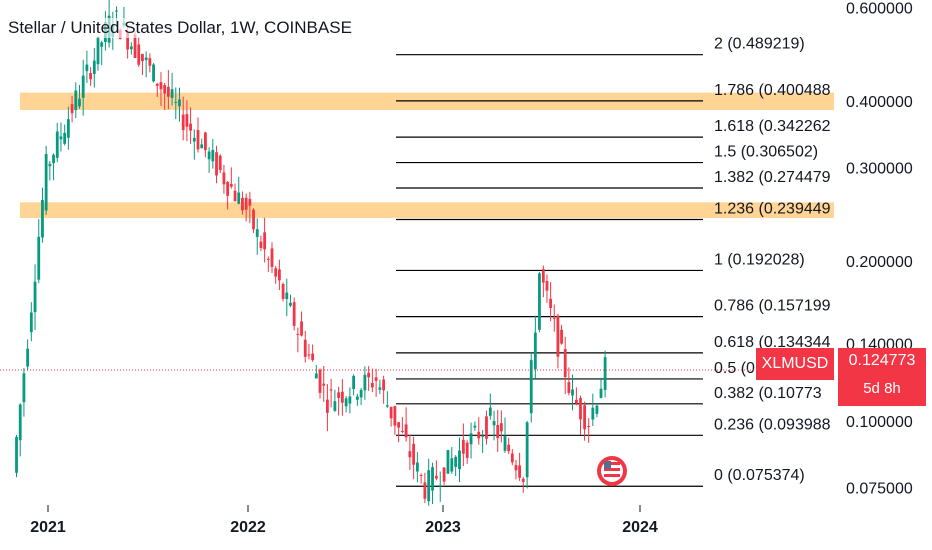 This screenshot has height=550, width=932. I want to click on y-tick-label: 0.200000, so click(879, 262).